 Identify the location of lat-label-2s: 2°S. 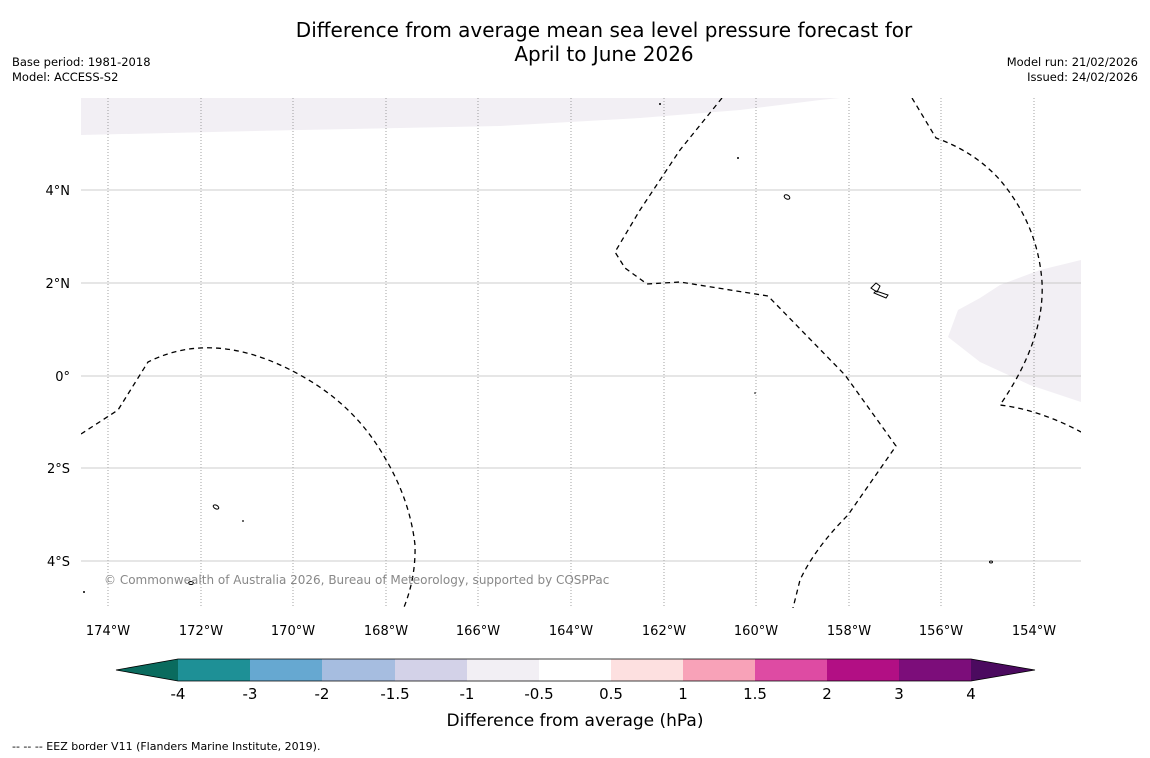
(58, 469).